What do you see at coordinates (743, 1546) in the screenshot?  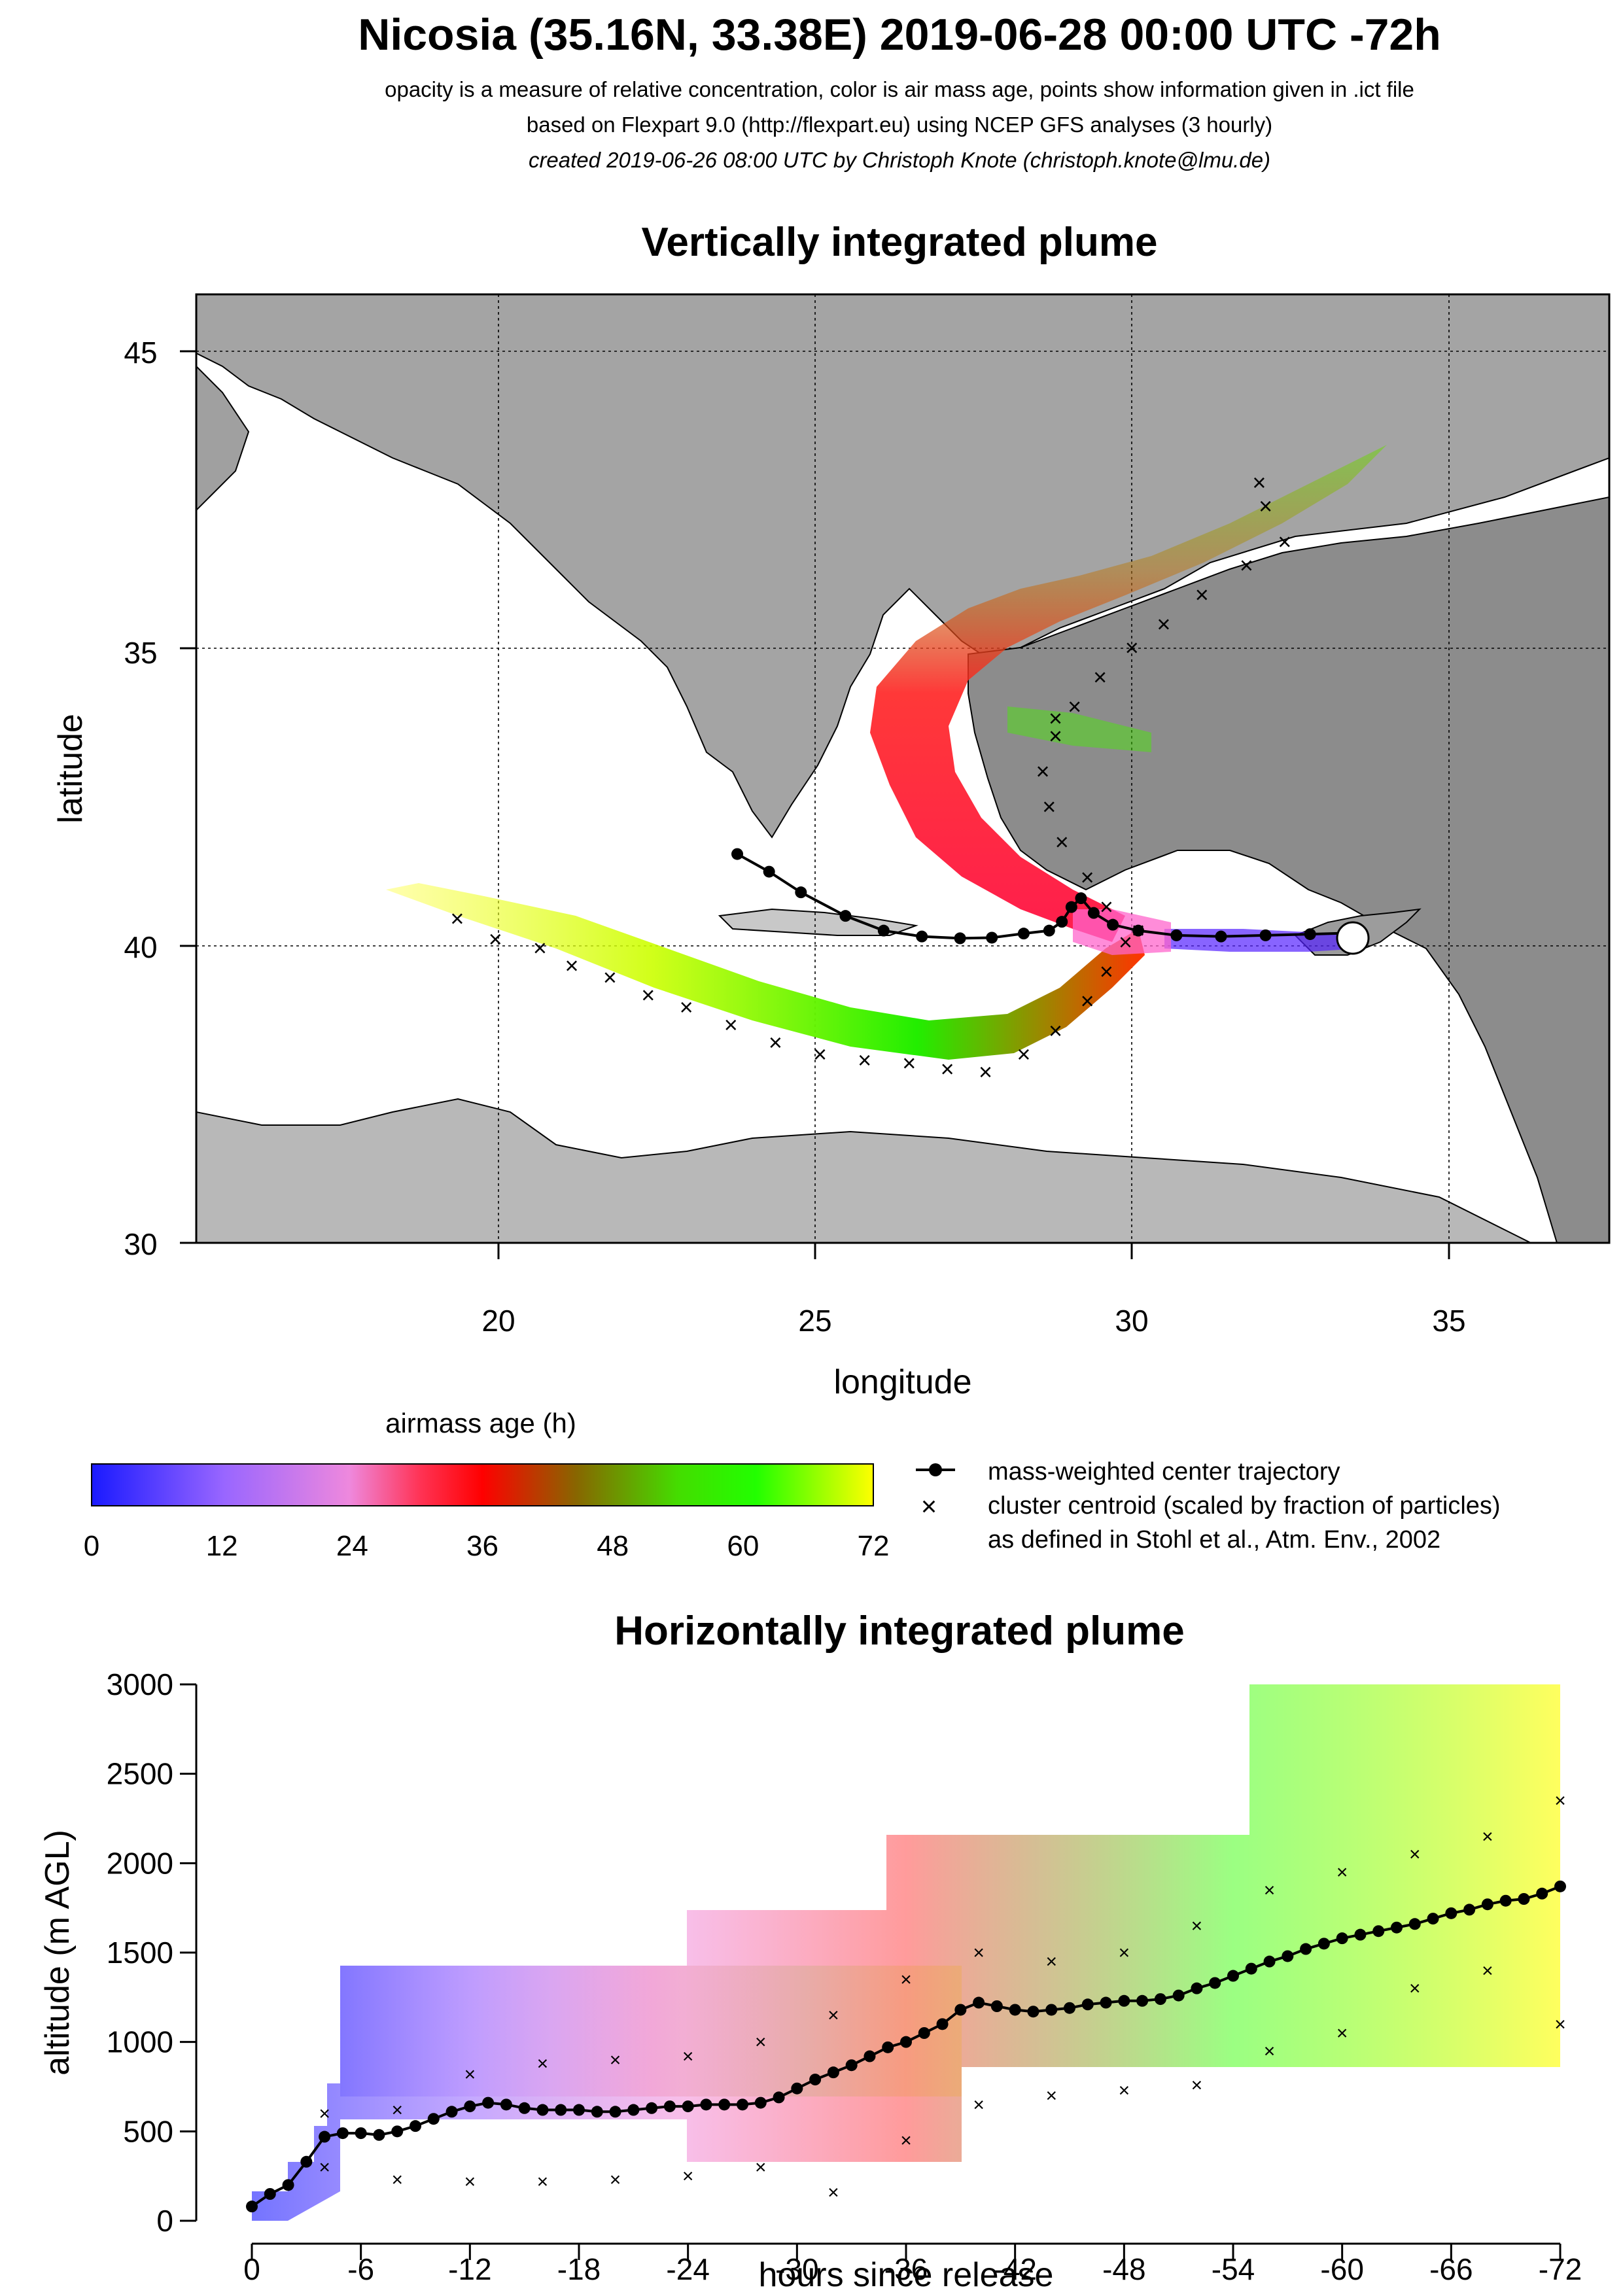 I see `colorbar-tick-label: 60` at bounding box center [743, 1546].